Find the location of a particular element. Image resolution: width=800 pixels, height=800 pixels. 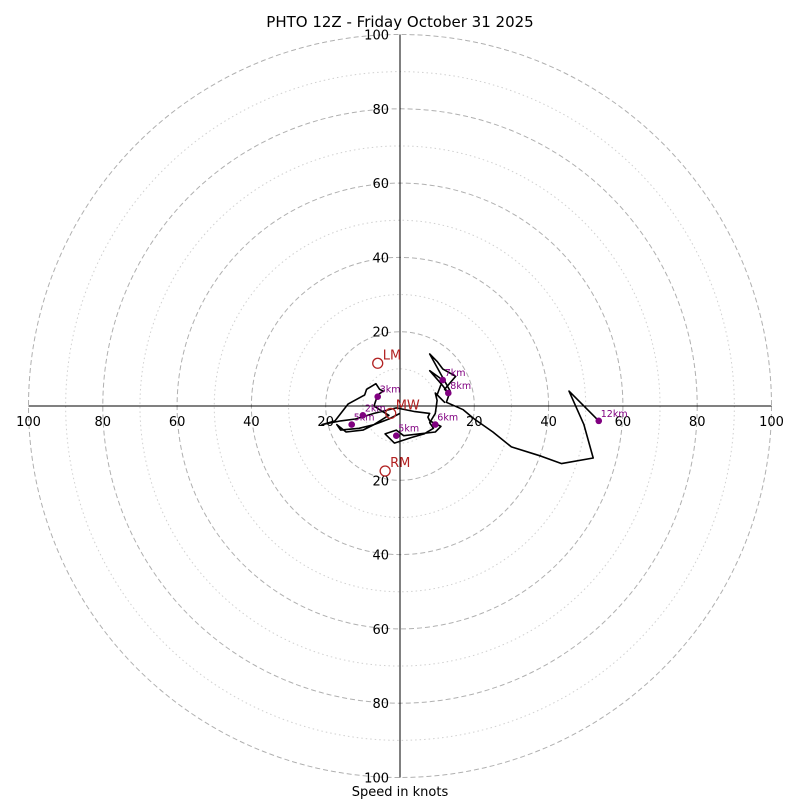

height-marker-label: 12km is located at coordinates (614, 414).